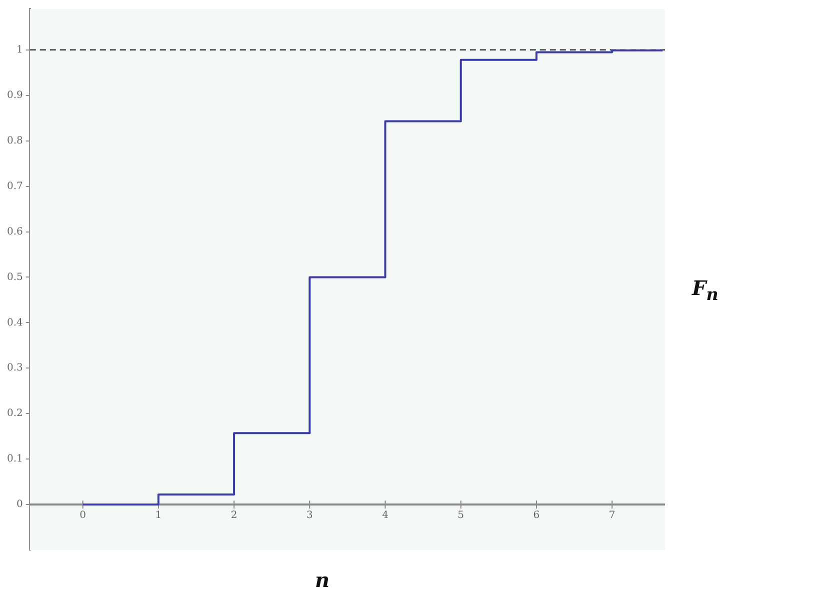  What do you see at coordinates (536, 516) in the screenshot?
I see `x-tick-label: 6` at bounding box center [536, 516].